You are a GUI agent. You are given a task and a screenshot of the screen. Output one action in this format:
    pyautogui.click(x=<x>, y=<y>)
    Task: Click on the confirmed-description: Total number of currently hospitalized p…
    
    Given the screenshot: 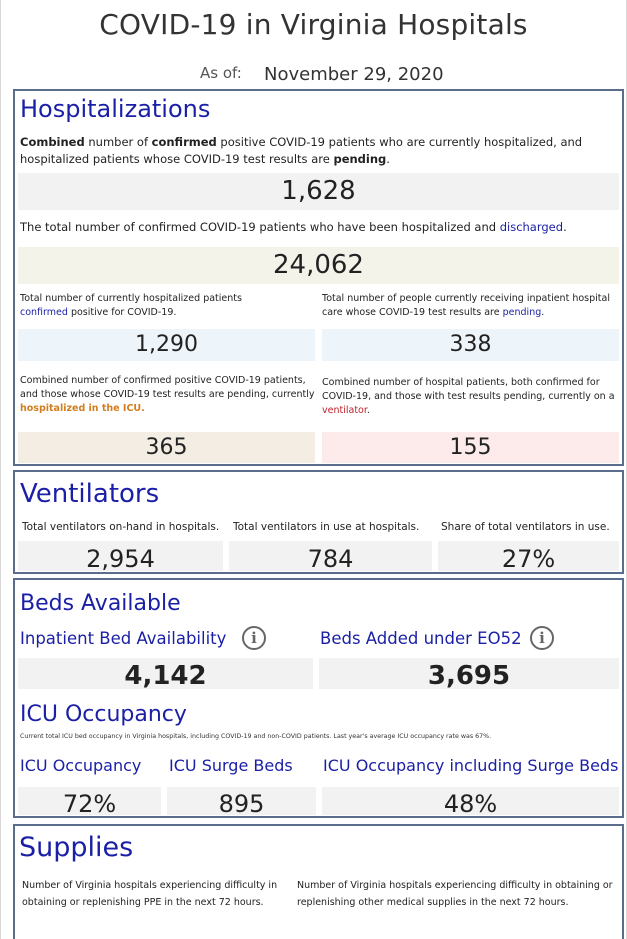 What is the action you would take?
    pyautogui.click(x=131, y=305)
    